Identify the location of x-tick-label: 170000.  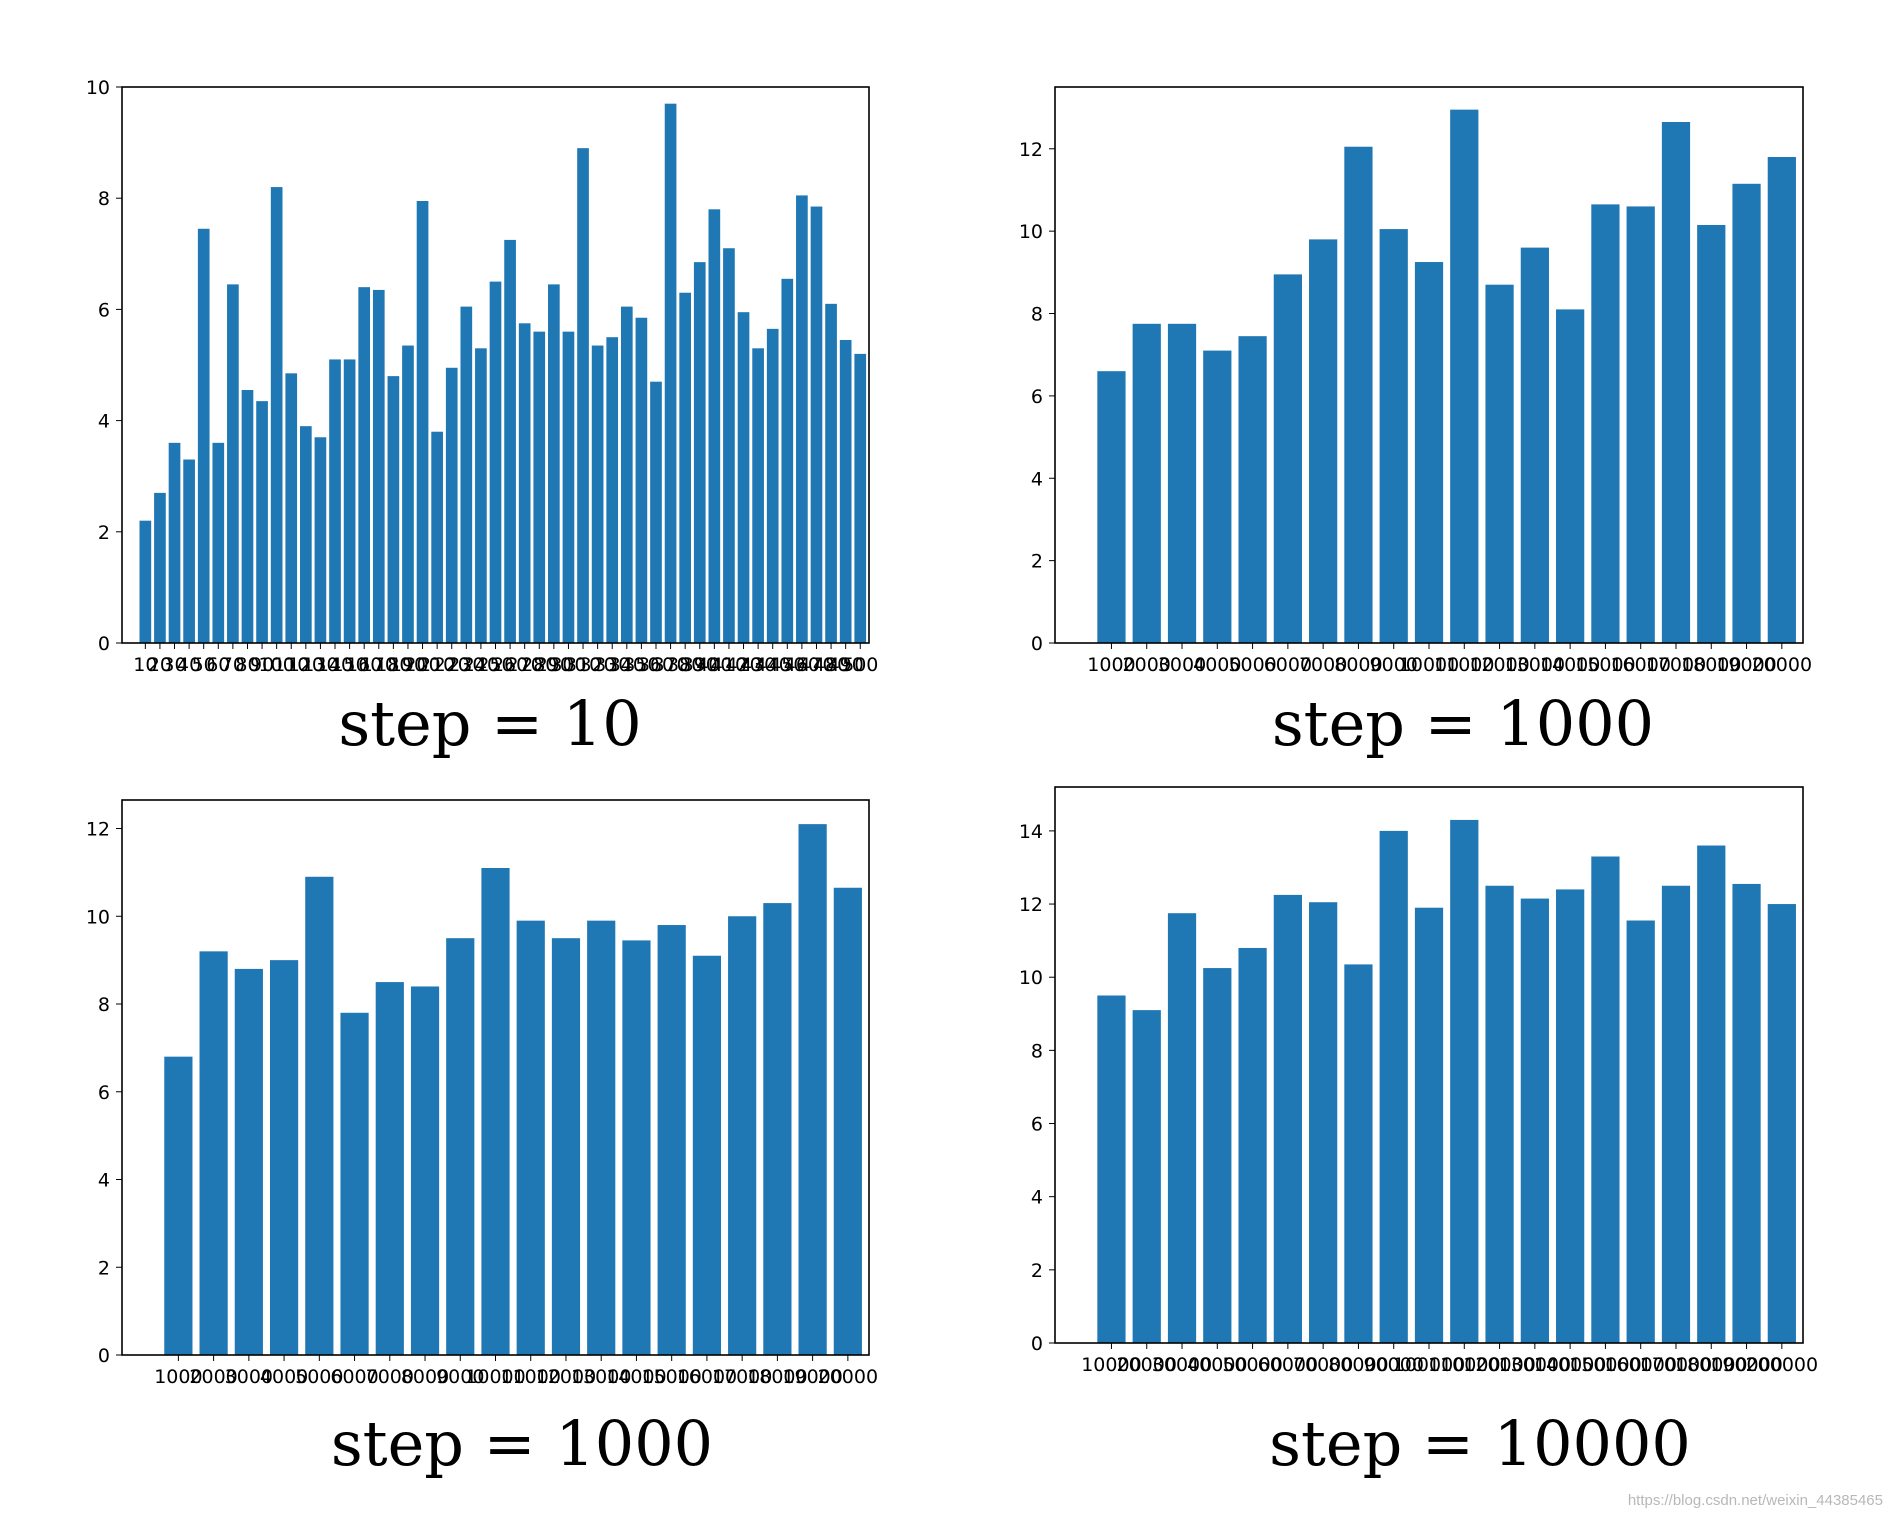
(1676, 1365).